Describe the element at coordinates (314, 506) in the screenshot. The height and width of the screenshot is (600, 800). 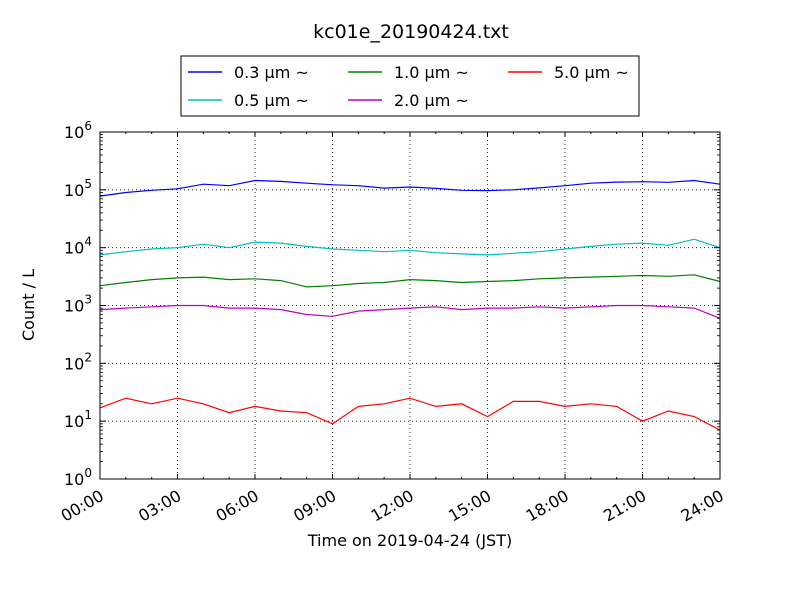
I see `x-tick-label: 09:00` at that location.